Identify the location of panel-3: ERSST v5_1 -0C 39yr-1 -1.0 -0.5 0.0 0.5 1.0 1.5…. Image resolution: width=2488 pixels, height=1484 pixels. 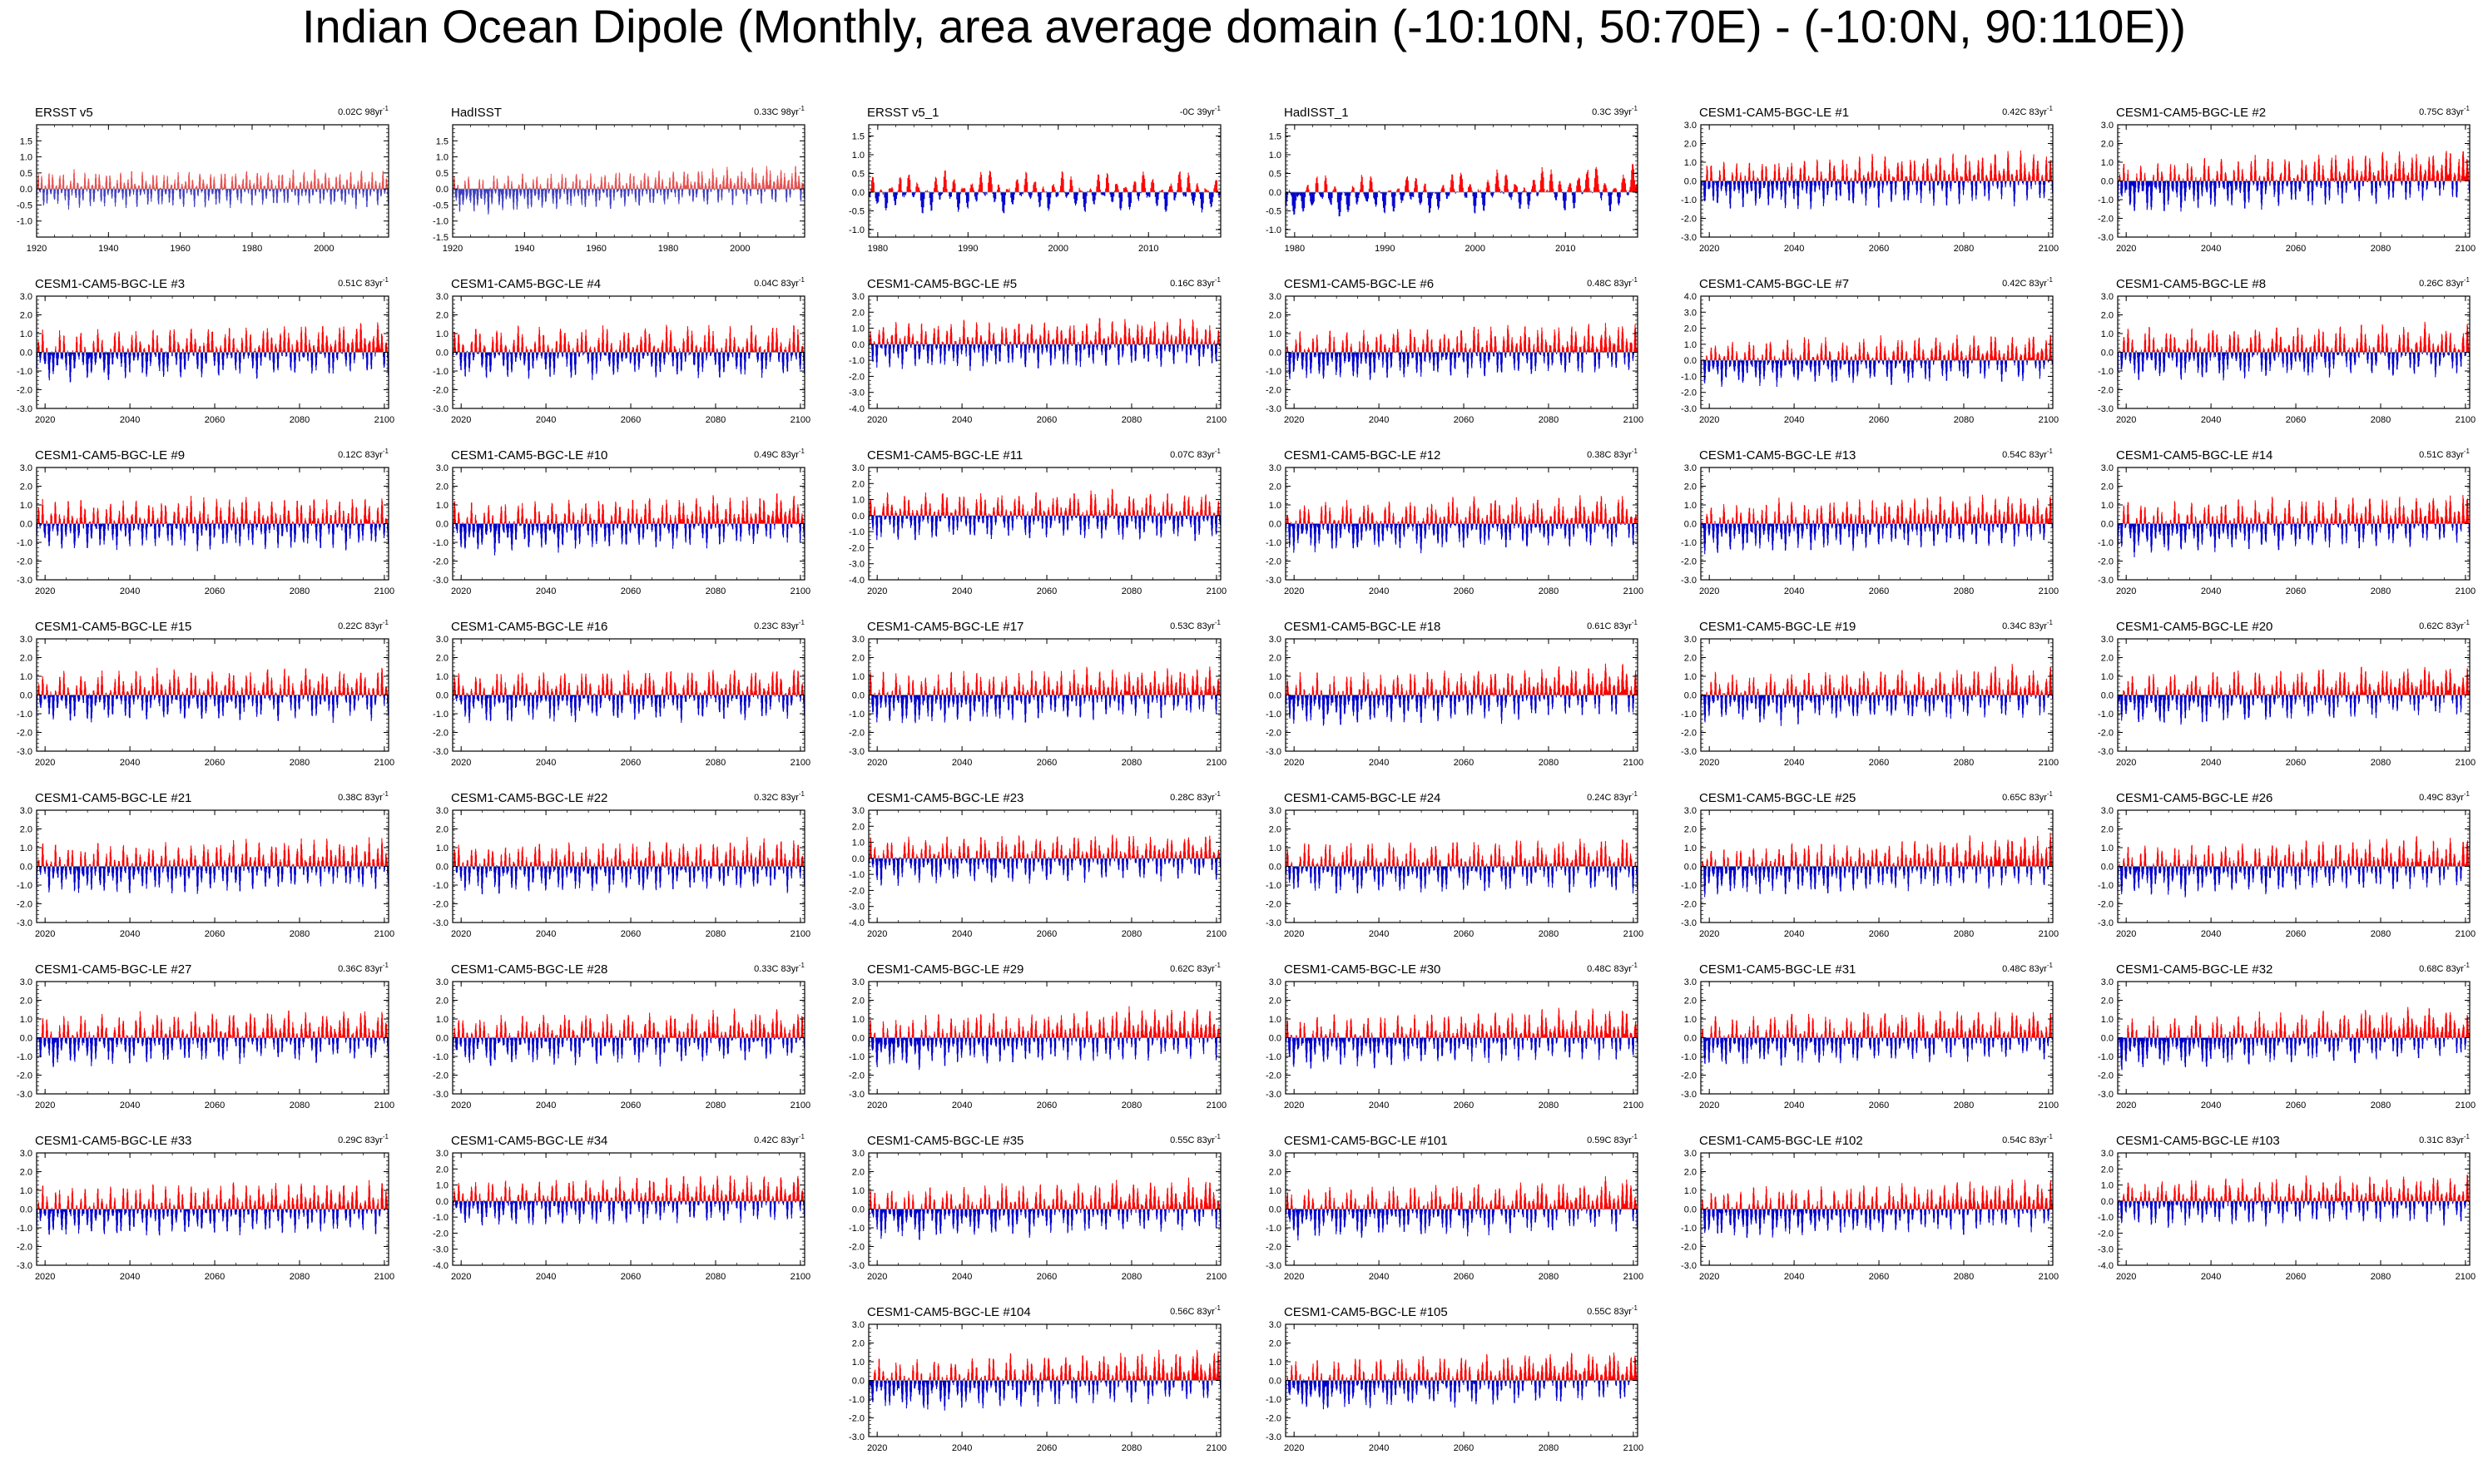
(1035, 179).